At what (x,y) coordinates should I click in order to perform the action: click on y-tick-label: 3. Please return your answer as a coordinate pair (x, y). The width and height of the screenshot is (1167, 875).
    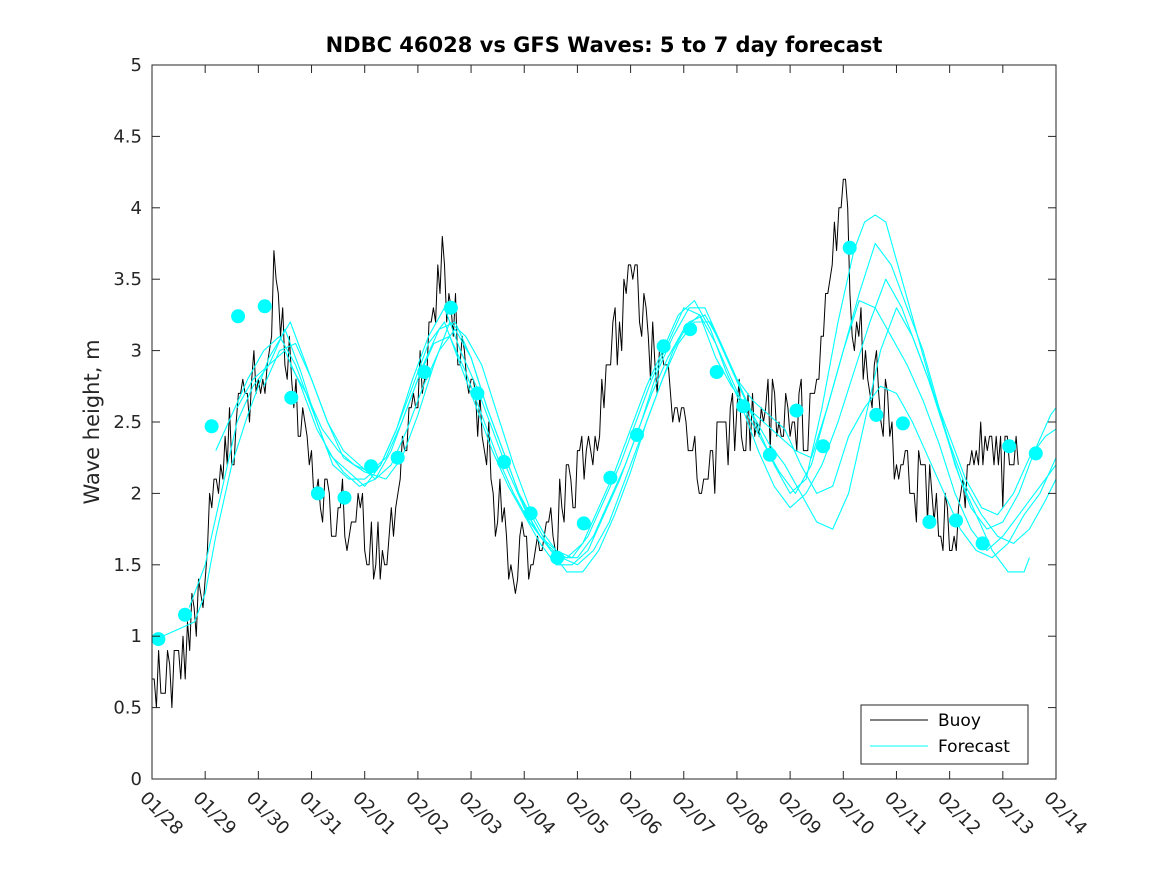
    Looking at the image, I should click on (136, 351).